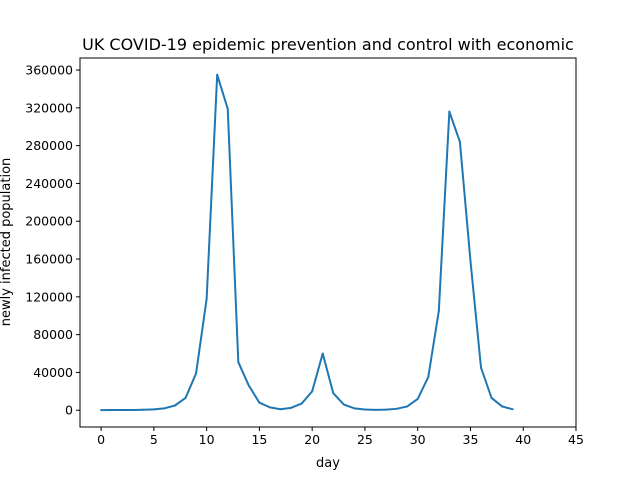 This screenshot has width=640, height=484. Describe the element at coordinates (49, 107) in the screenshot. I see `y-tick-label: 320000` at that location.